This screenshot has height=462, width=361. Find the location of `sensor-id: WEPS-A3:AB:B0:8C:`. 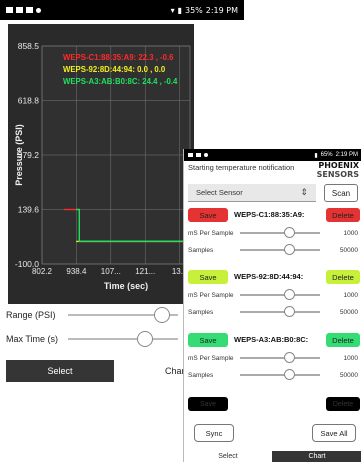

sensor-id: WEPS-A3:AB:B0:8C: is located at coordinates (271, 339).